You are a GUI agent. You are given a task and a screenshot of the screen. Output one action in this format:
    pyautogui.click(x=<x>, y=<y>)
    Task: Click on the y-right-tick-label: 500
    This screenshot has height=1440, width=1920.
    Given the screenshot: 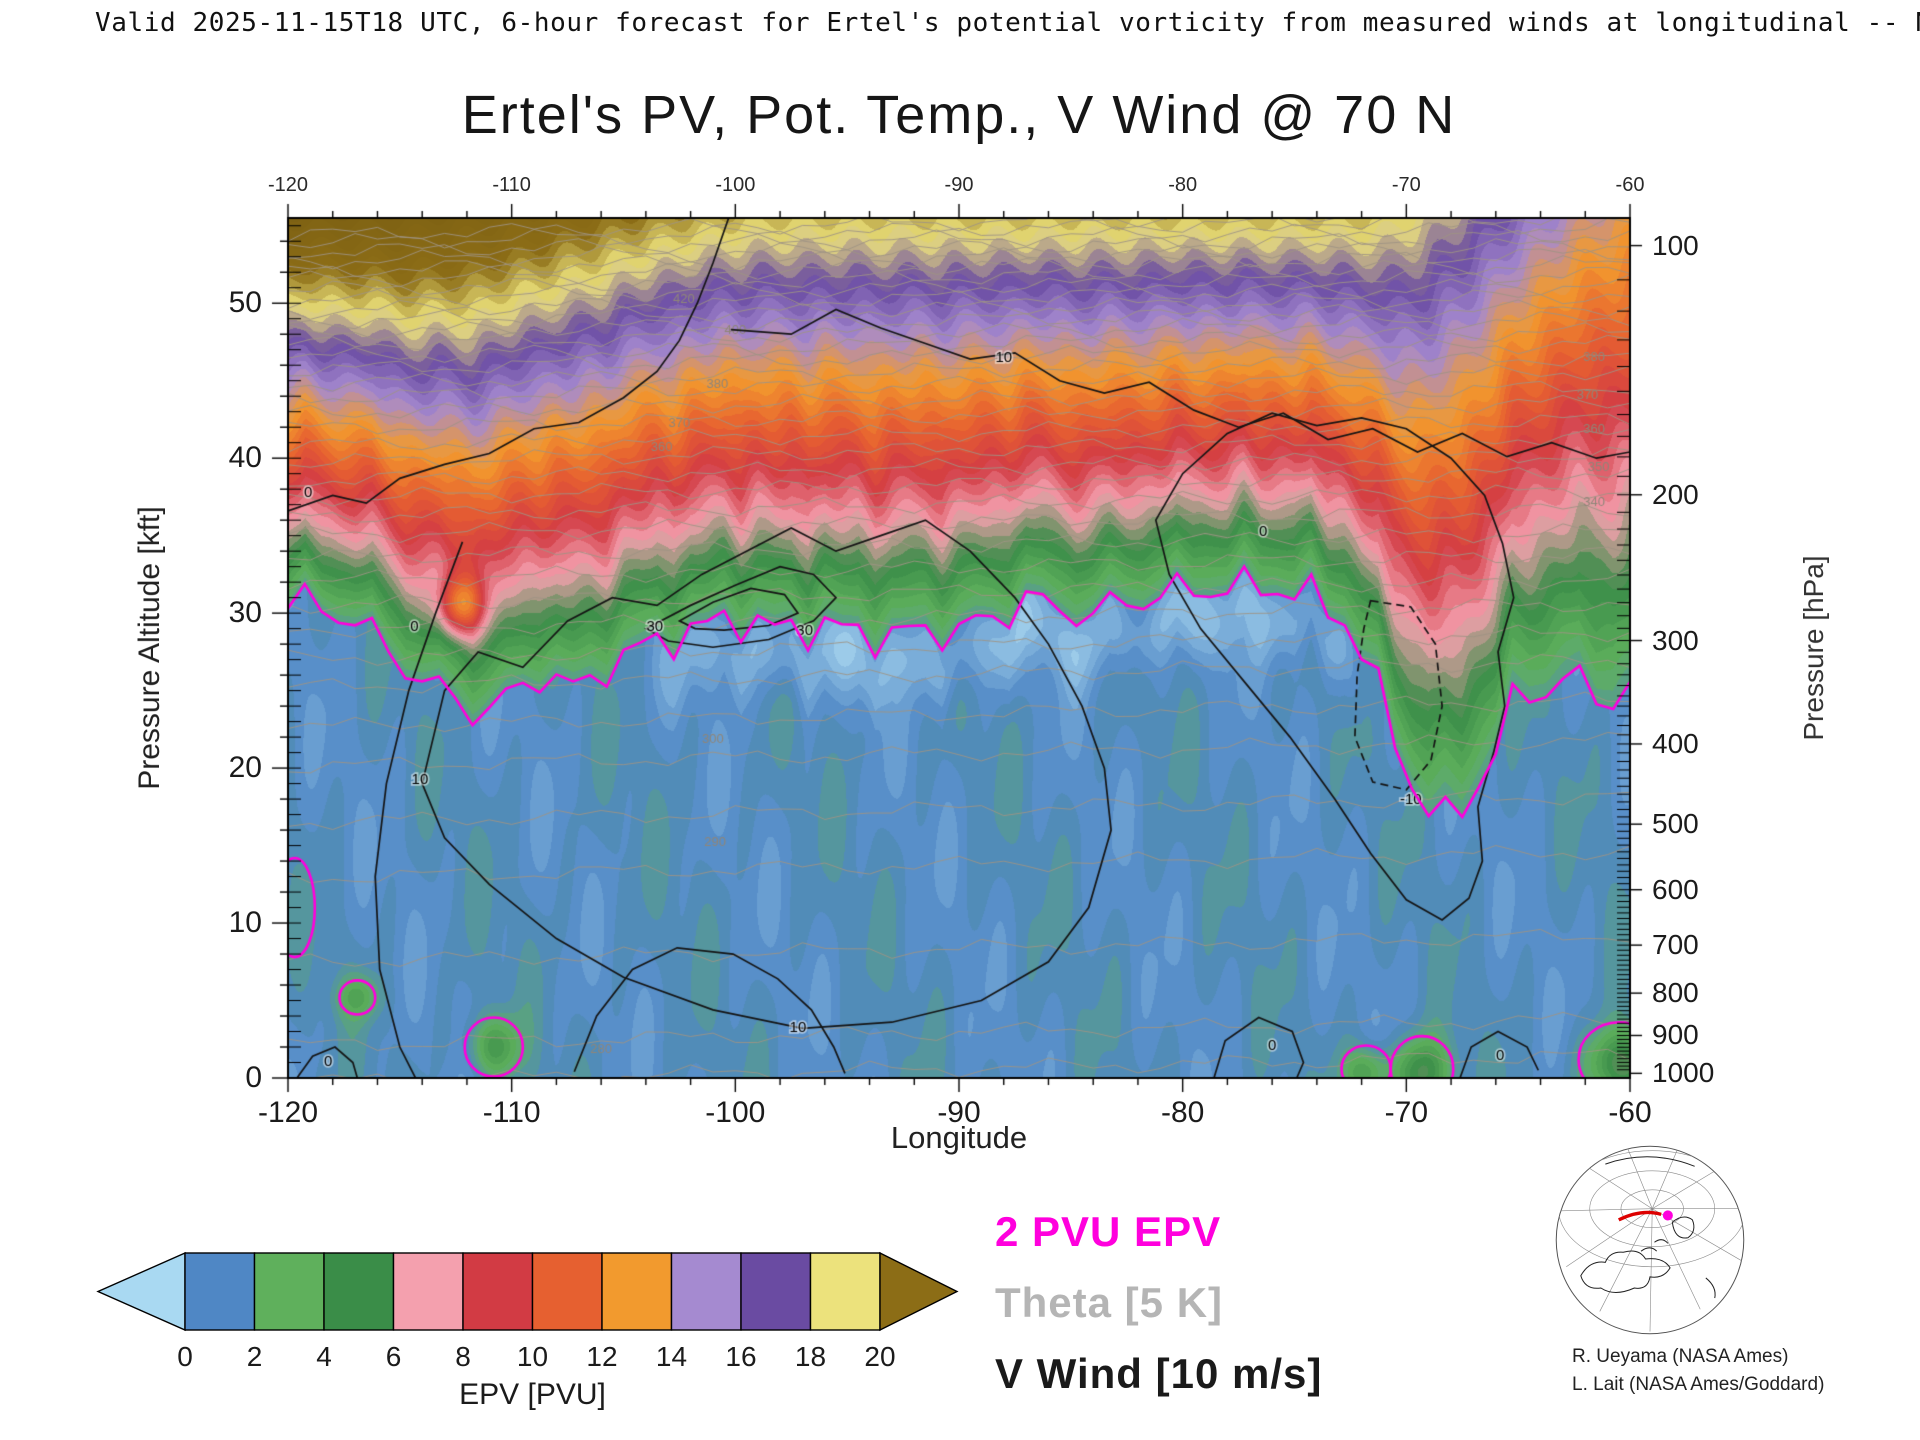 What is the action you would take?
    pyautogui.click(x=1675, y=824)
    